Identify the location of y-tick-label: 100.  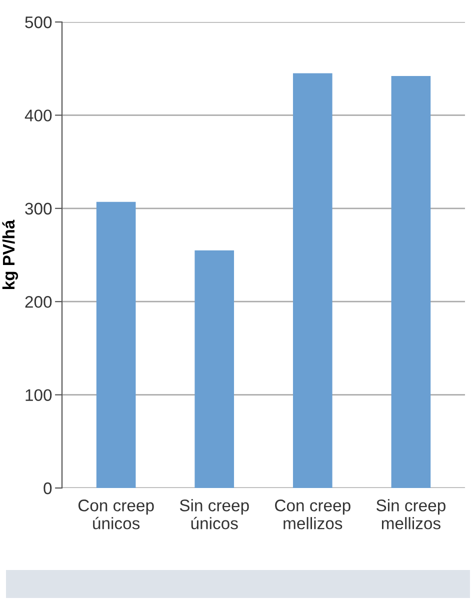
(39, 395).